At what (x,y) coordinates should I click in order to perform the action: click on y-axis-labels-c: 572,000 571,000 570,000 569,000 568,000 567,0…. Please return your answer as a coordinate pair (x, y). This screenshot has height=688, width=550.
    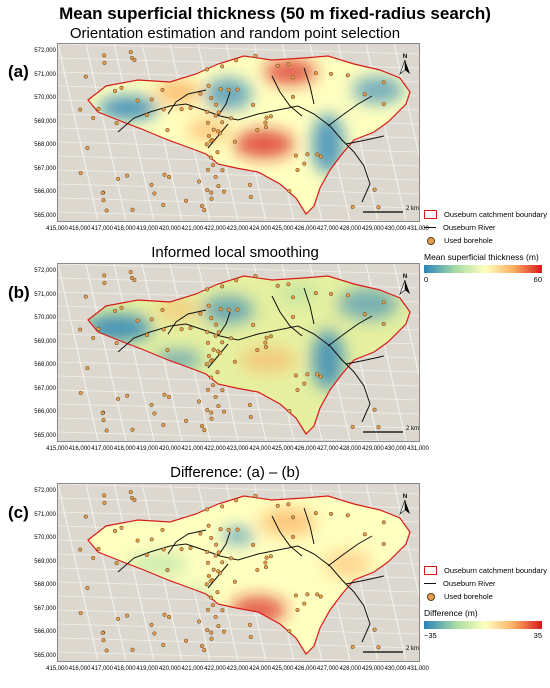
    Looking at the image, I should click on (35, 571).